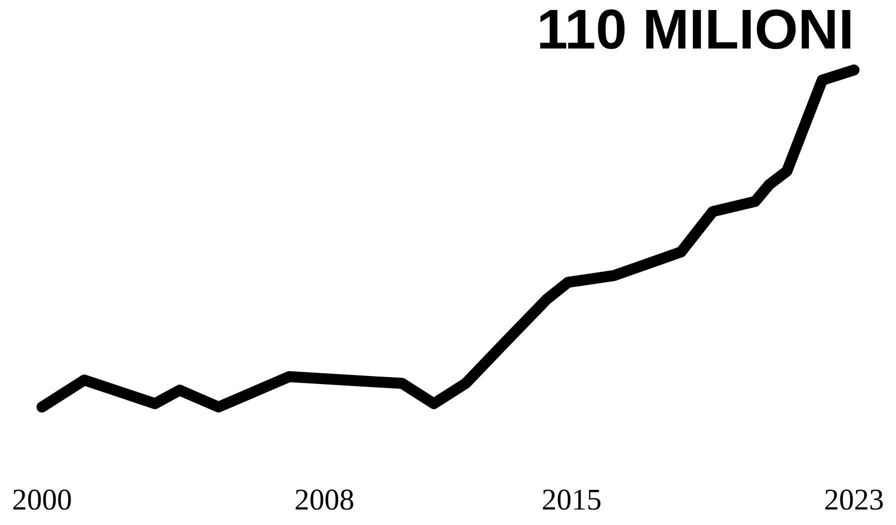 The height and width of the screenshot is (525, 896). Describe the element at coordinates (695, 30) in the screenshot. I see `annotation: 110 MILIONI` at that location.